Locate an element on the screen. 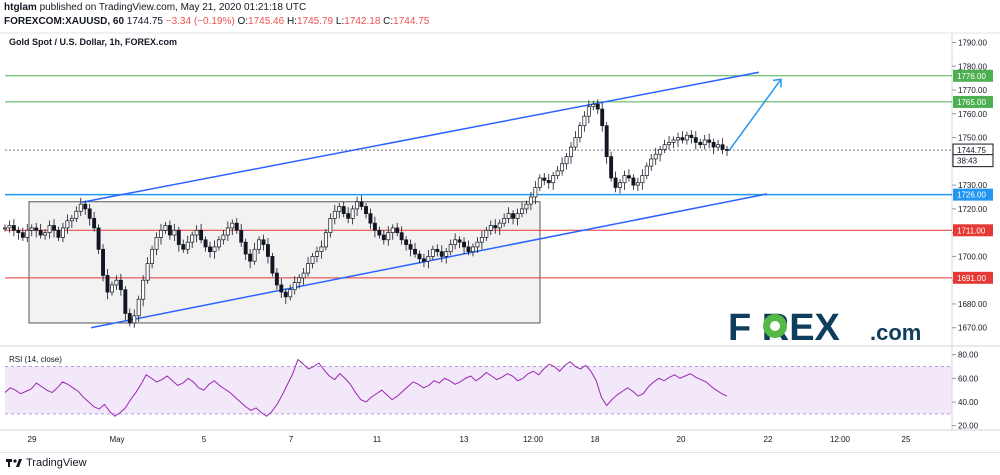 Image resolution: width=1000 pixels, height=475 pixels. last-price: 1744.75 is located at coordinates (144, 21).